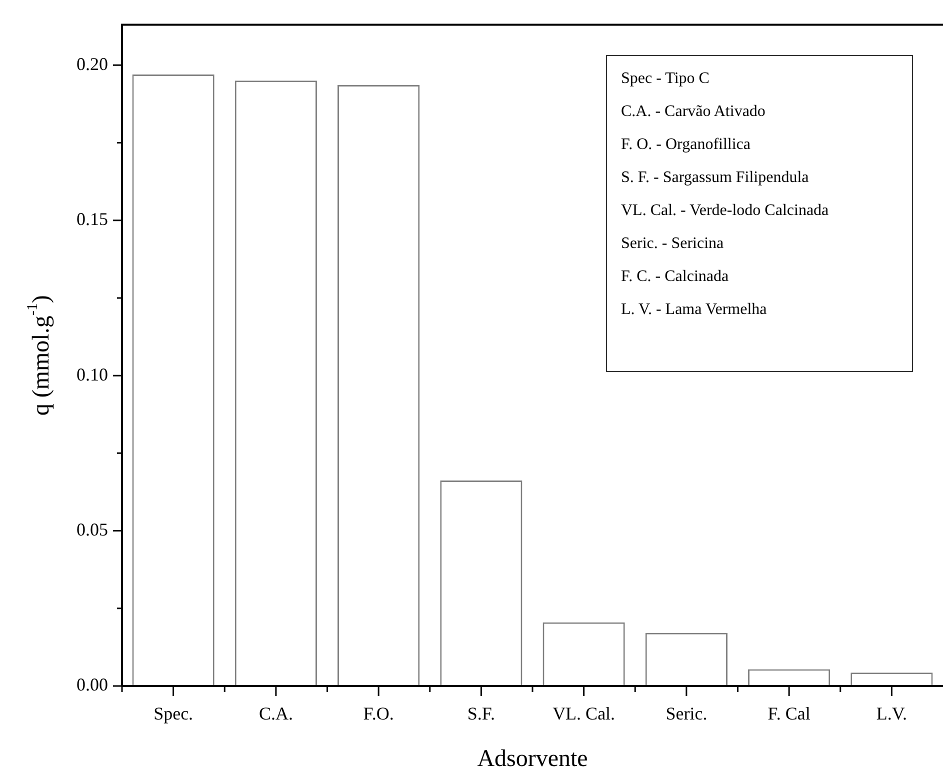 The height and width of the screenshot is (778, 943). Describe the element at coordinates (725, 211) in the screenshot. I see `annotation: VL. Cal. - Verde-lodo Calcinada` at that location.